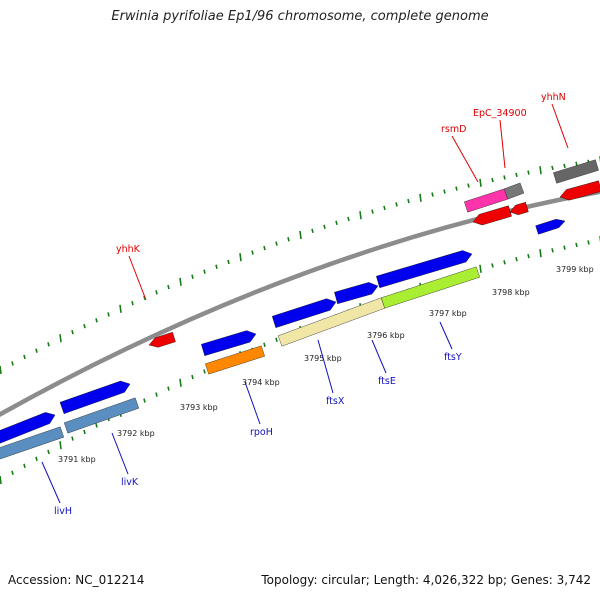 The image size is (600, 600). What do you see at coordinates (137, 278) in the screenshot?
I see `leader-yhhK` at bounding box center [137, 278].